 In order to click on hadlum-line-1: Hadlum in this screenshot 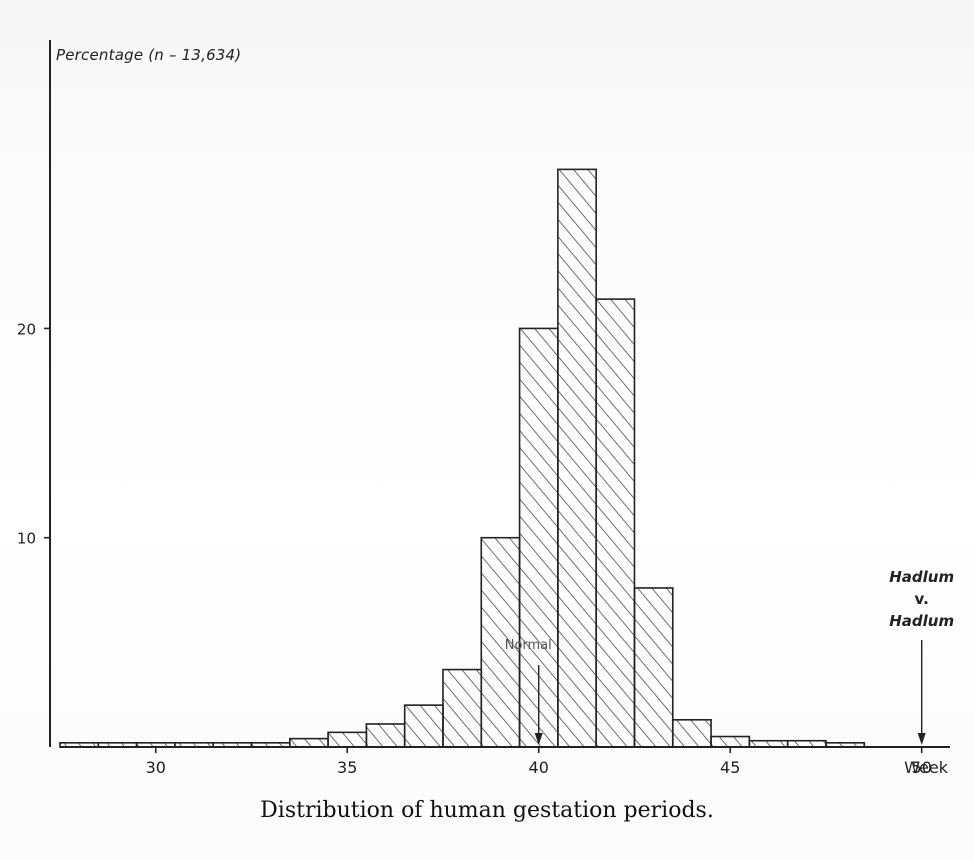, I will do `click(922, 577)`.